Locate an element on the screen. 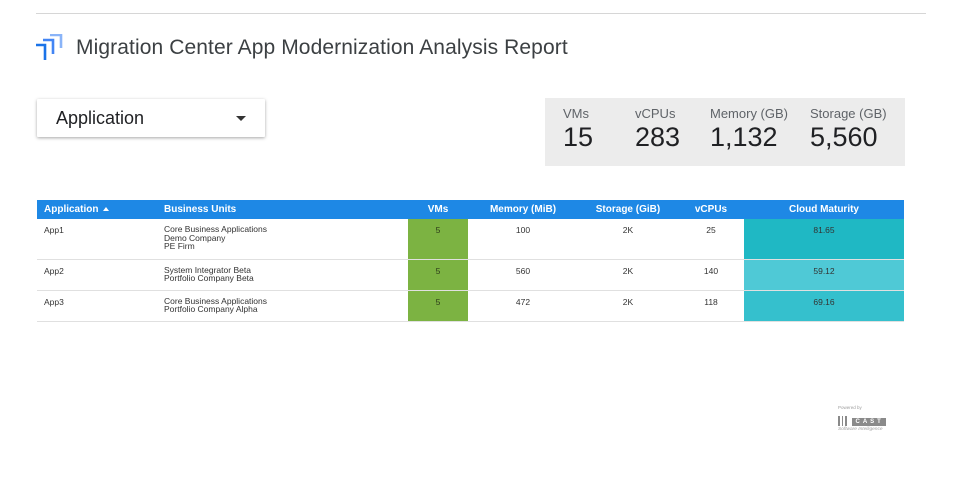 The width and height of the screenshot is (975, 484). column-header-application: Application is located at coordinates (97, 209).